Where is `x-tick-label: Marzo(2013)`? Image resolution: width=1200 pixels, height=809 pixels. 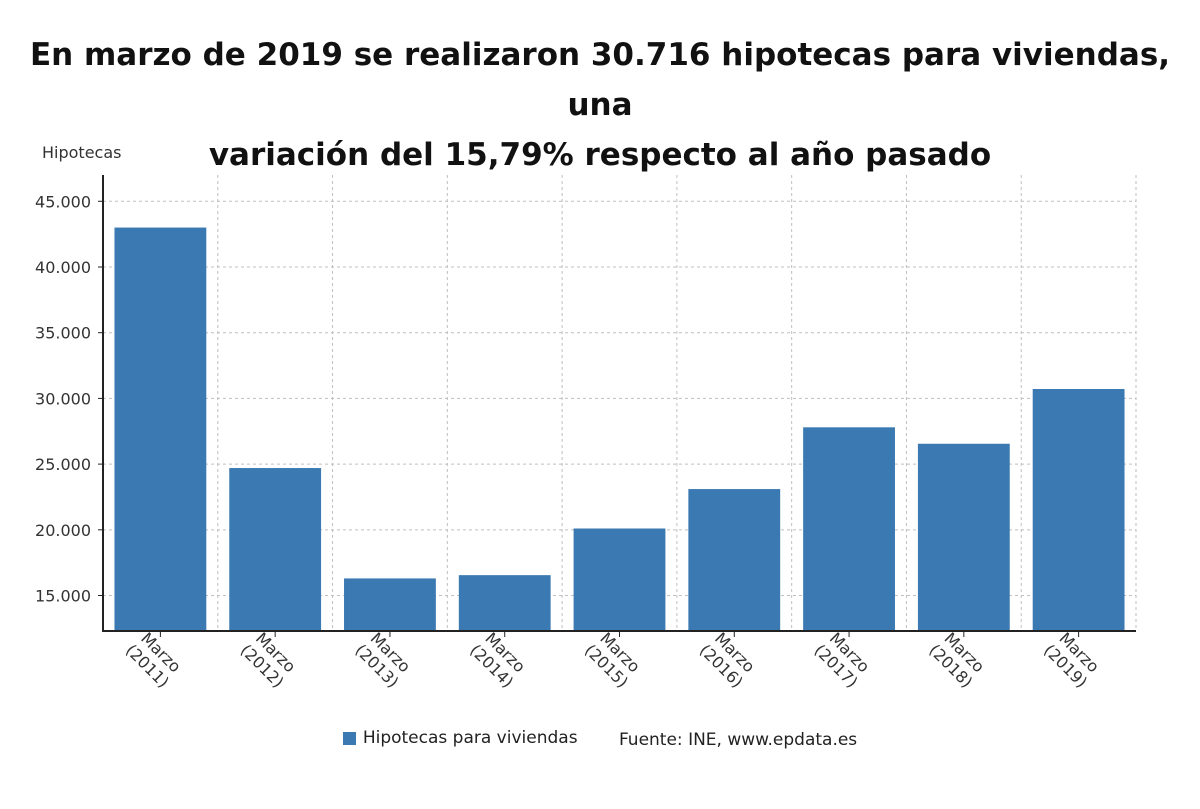 x-tick-label: Marzo(2013) is located at coordinates (383, 659).